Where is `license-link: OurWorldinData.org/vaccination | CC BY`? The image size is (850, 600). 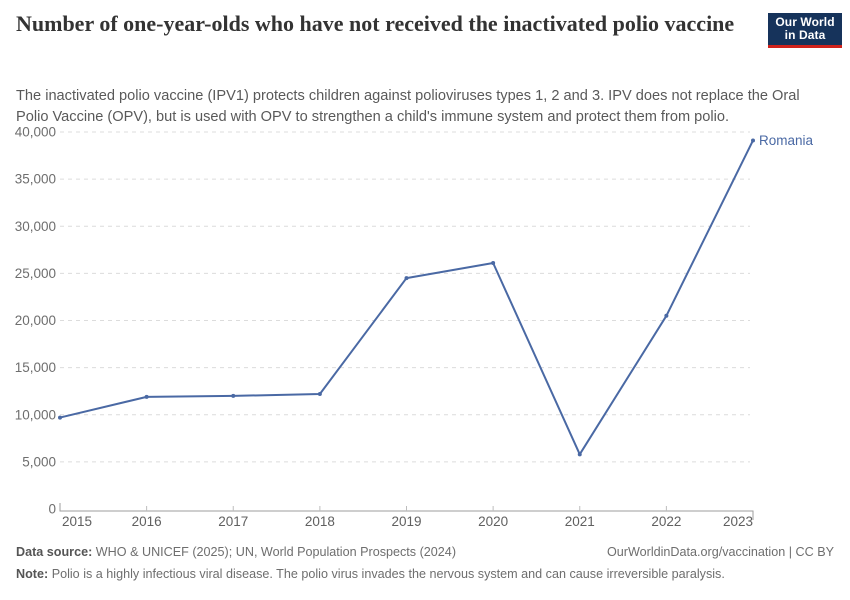
license-link: OurWorldinData.org/vaccination | CC BY is located at coordinates (720, 552).